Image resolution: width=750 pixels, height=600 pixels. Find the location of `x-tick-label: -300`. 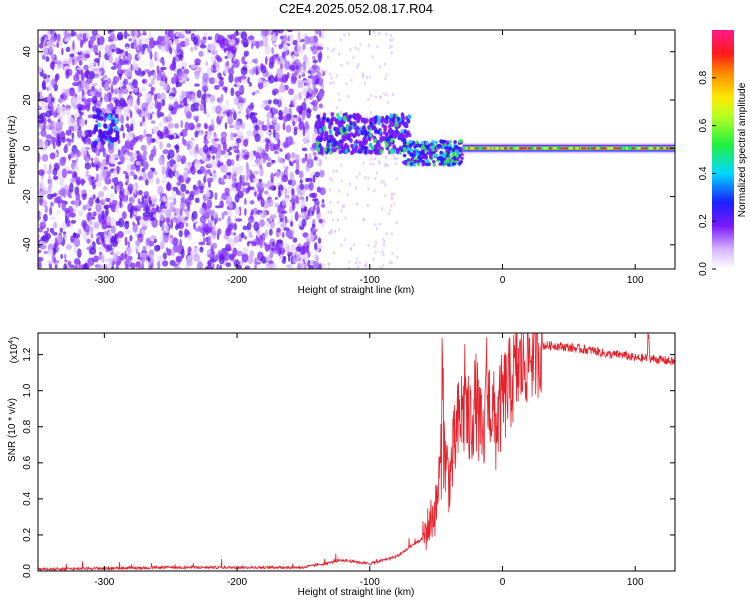

x-tick-label: -300 is located at coordinates (104, 582).